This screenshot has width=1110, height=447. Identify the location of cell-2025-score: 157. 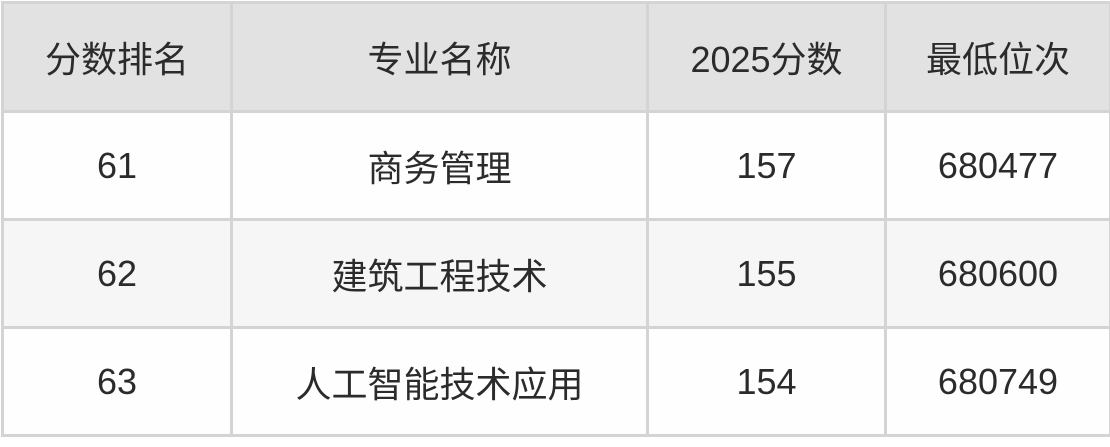
(766, 165).